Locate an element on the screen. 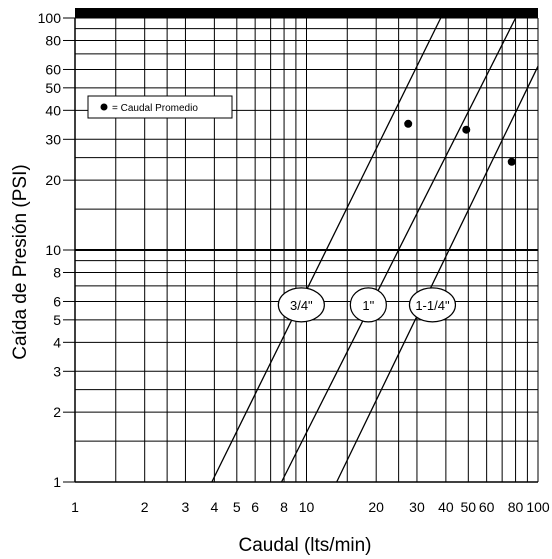 Image resolution: width=552 pixels, height=559 pixels. y-tick-label-50: 50 is located at coordinates (53, 88).